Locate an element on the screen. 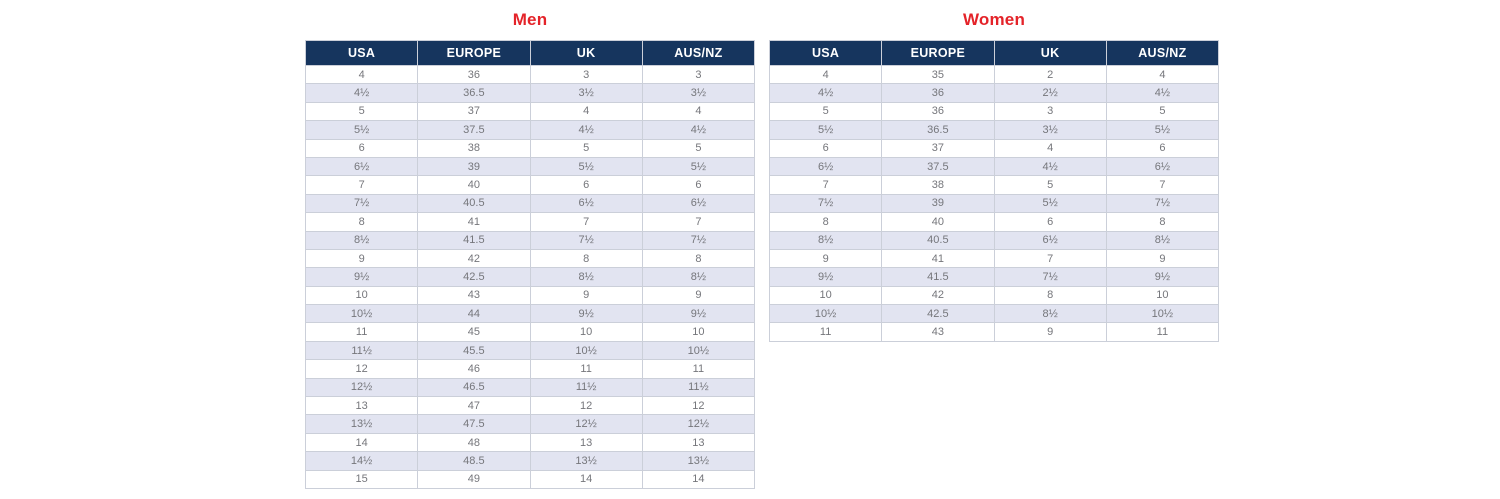  table-row: 5 36 3 5 is located at coordinates (994, 111).